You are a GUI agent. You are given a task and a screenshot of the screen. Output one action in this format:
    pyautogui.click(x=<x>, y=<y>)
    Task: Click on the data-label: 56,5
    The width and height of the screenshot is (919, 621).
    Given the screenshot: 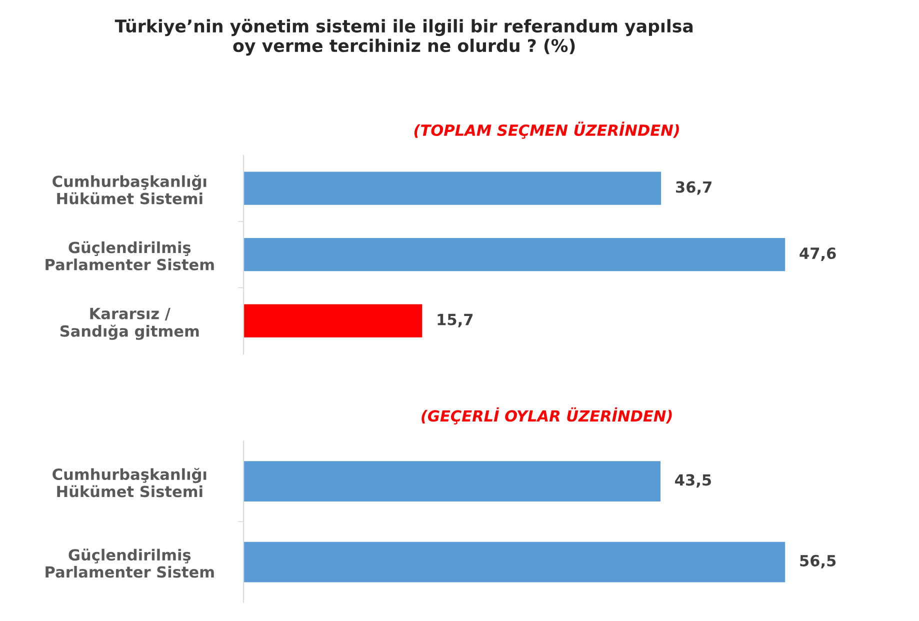 What is the action you would take?
    pyautogui.click(x=818, y=561)
    